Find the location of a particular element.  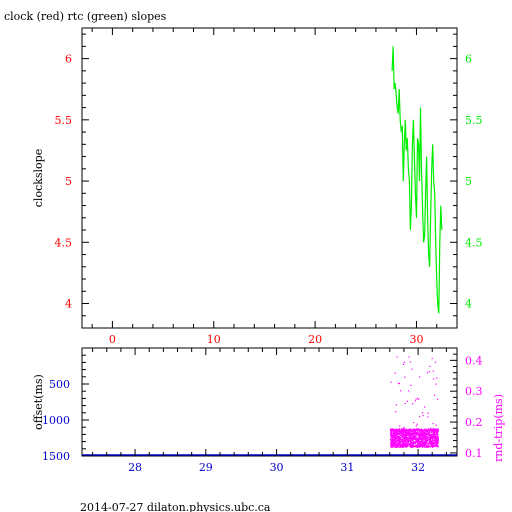

bottom-x-tick-label: 32 is located at coordinates (418, 467).